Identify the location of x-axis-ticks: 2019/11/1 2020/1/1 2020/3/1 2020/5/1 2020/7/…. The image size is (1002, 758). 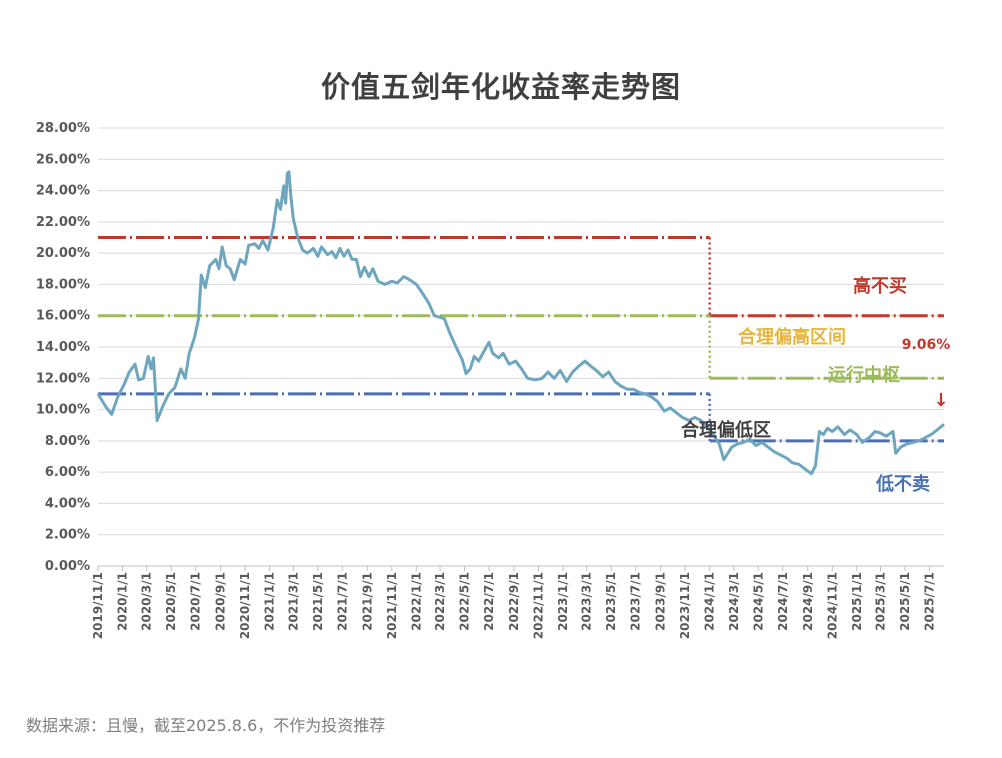
(514, 602).